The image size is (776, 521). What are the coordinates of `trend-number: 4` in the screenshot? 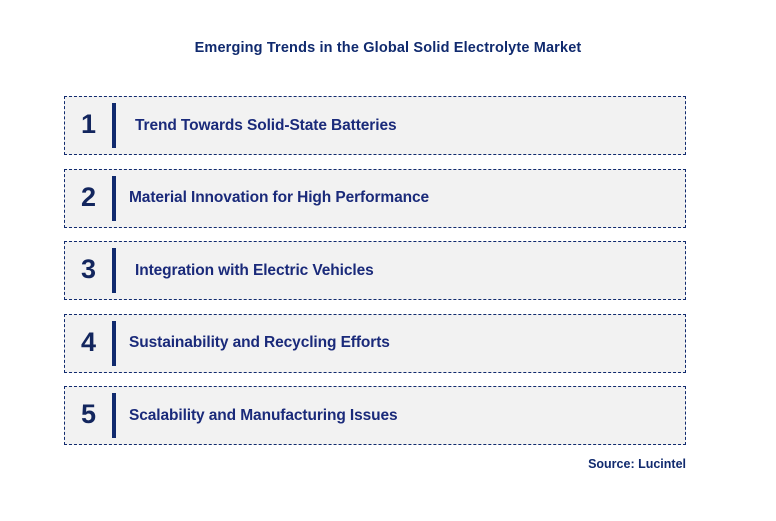 It's located at (88, 341).